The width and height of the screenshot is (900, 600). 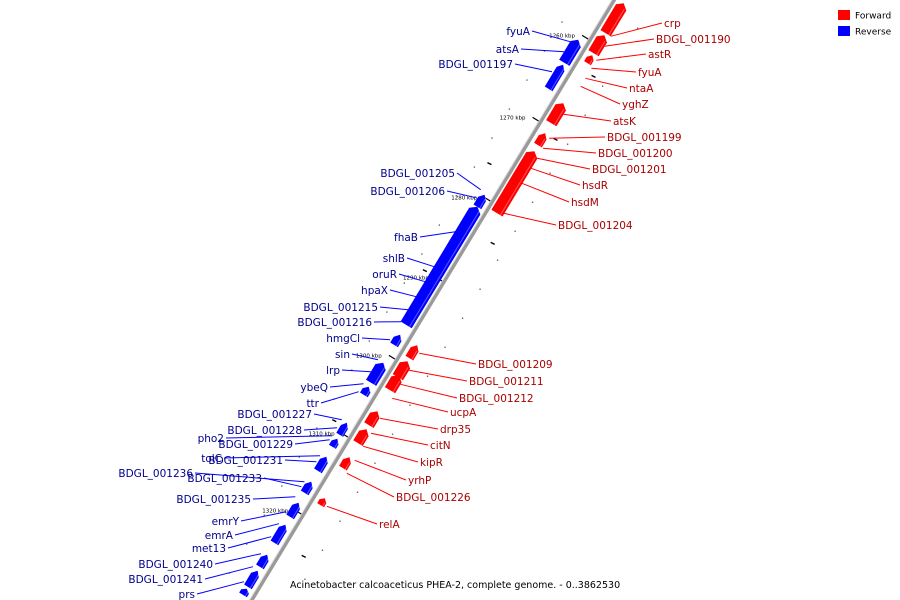 I want to click on forward-gene-label-yghz: yghZ, so click(x=635, y=105).